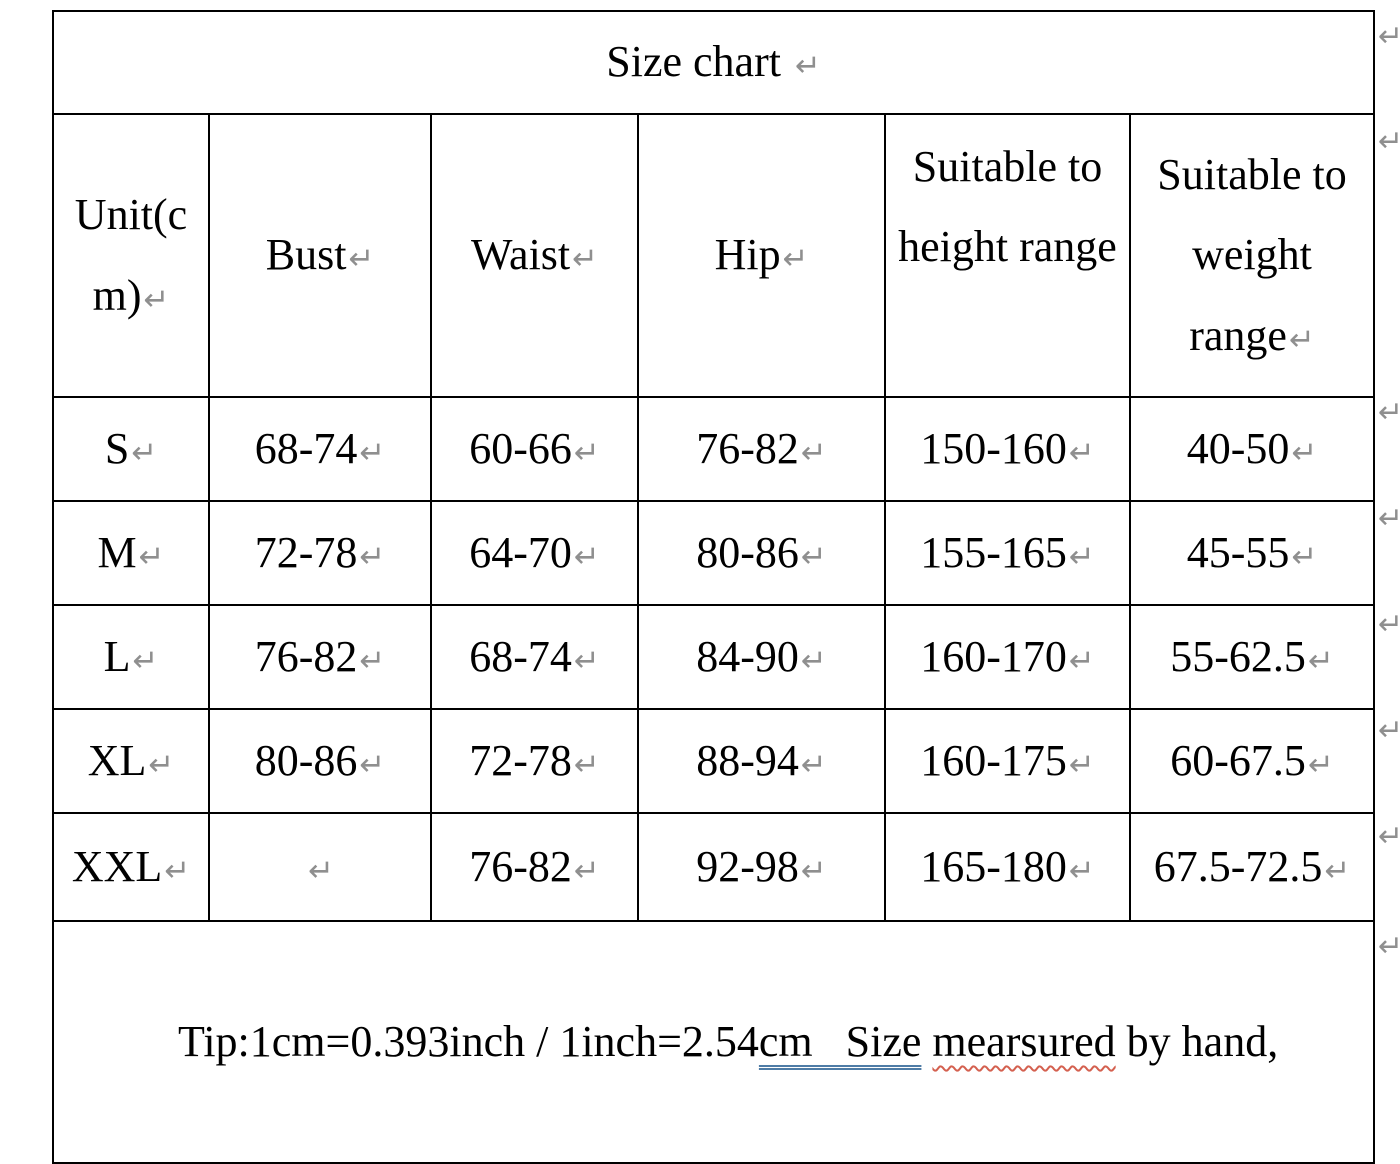 This screenshot has height=1164, width=1400. I want to click on table-cell: L↵, so click(131, 657).